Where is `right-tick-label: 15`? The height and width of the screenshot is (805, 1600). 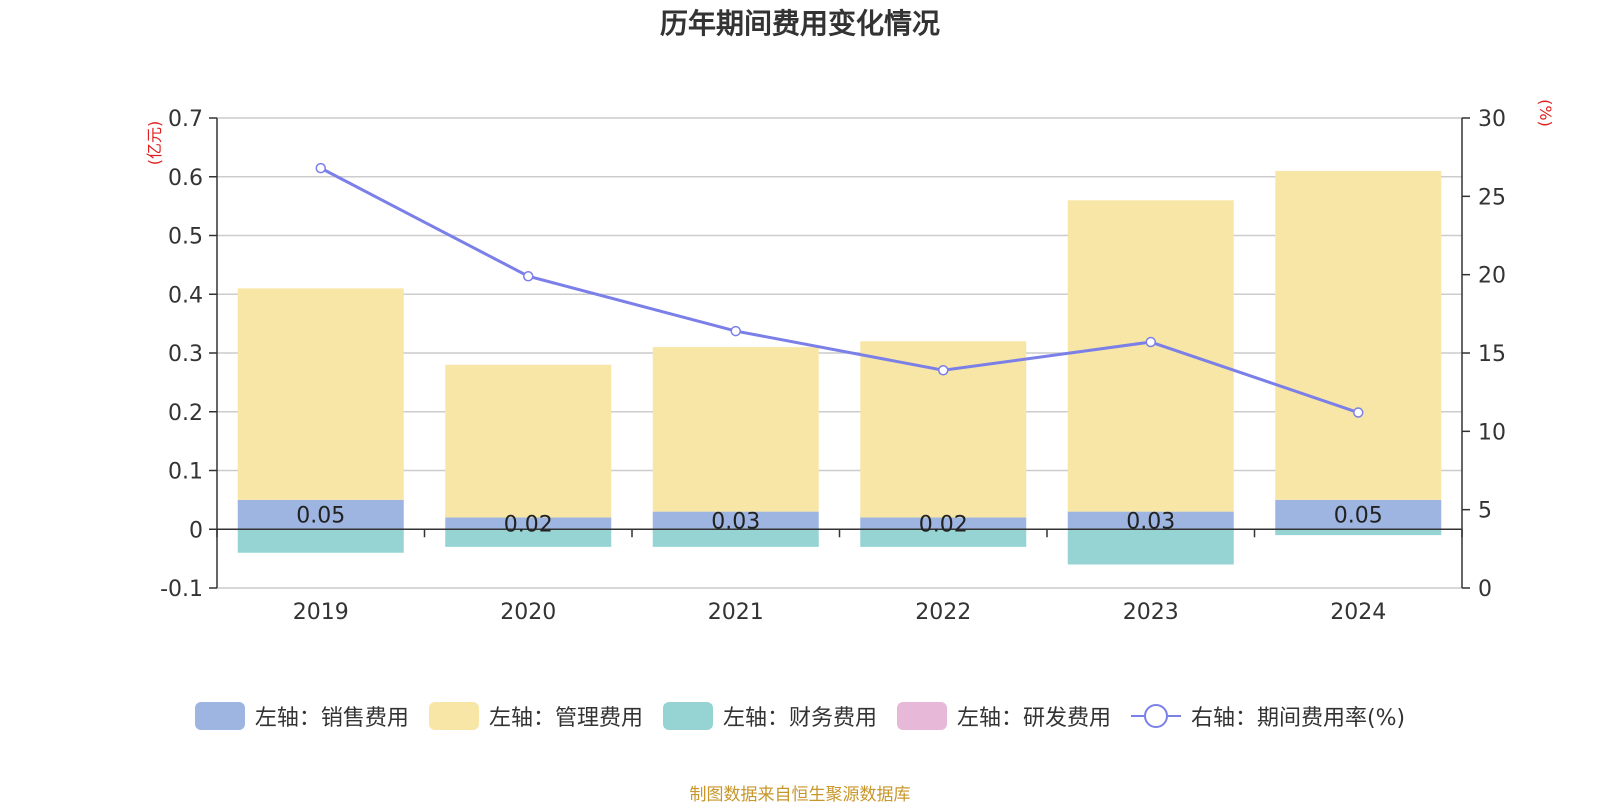
right-tick-label: 15 is located at coordinates (1492, 354).